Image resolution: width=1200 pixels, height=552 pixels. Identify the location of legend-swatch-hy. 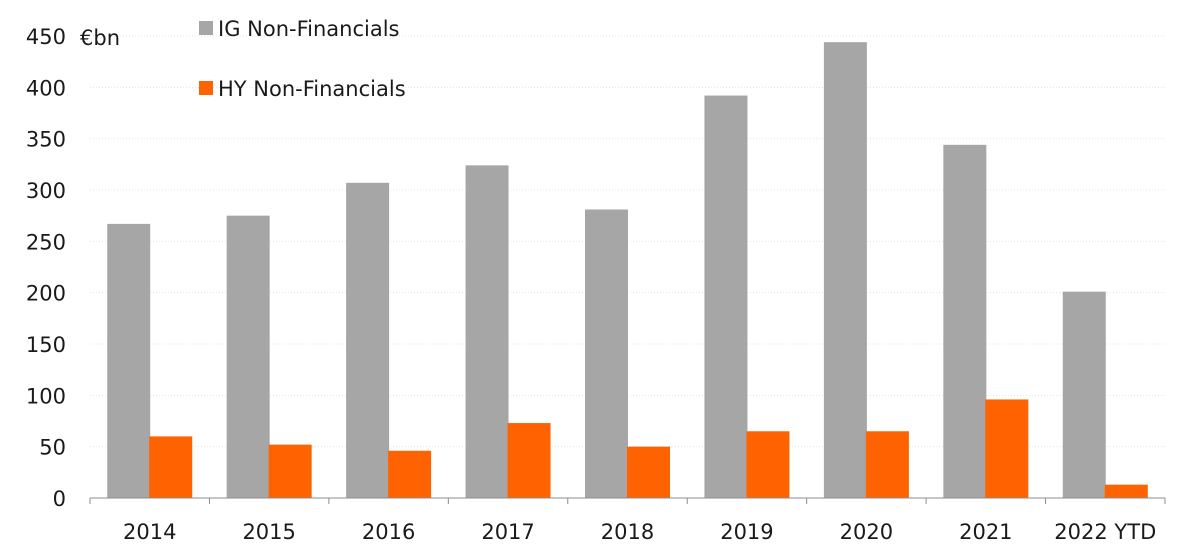
(206, 88).